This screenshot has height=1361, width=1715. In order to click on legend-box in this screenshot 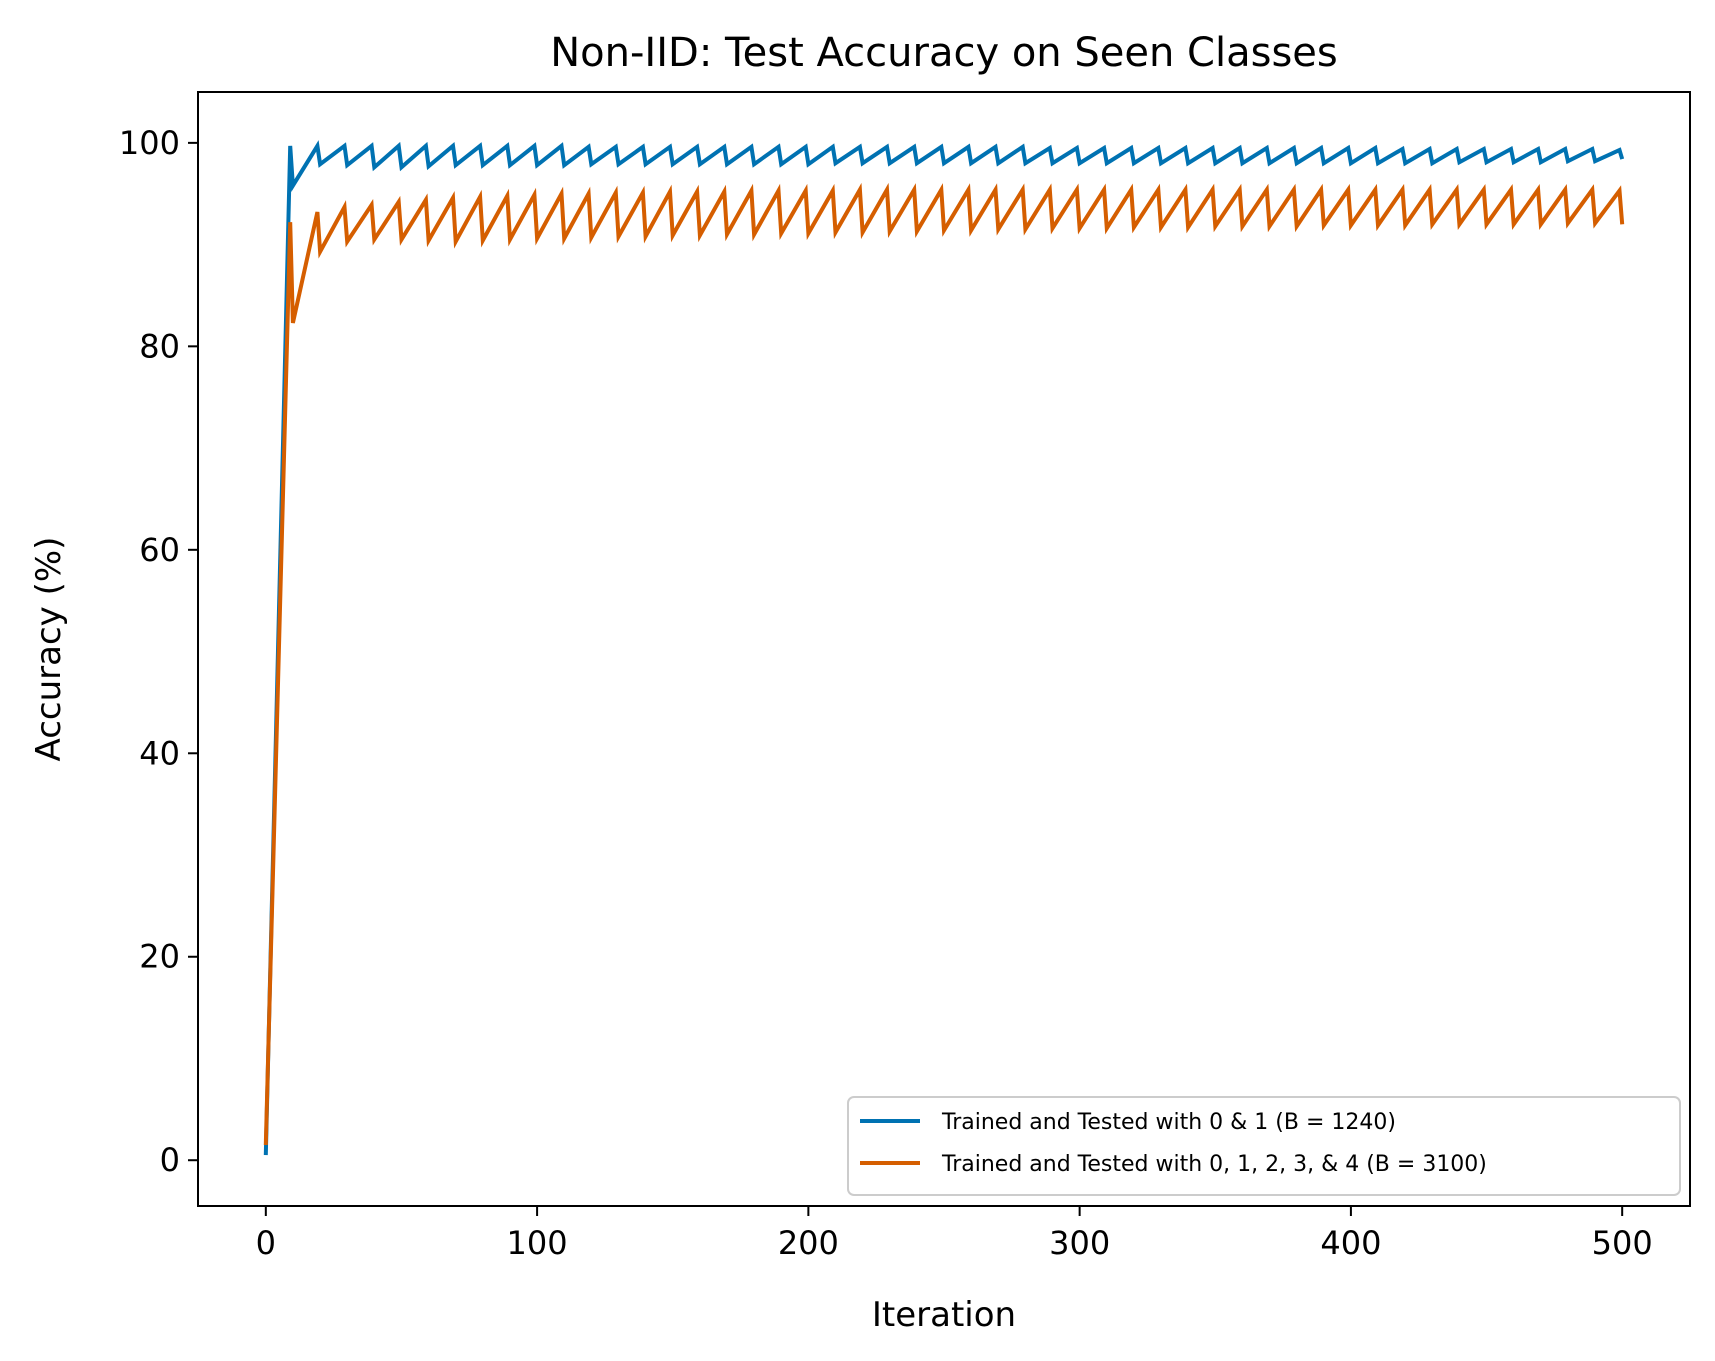, I will do `click(1264, 1146)`.